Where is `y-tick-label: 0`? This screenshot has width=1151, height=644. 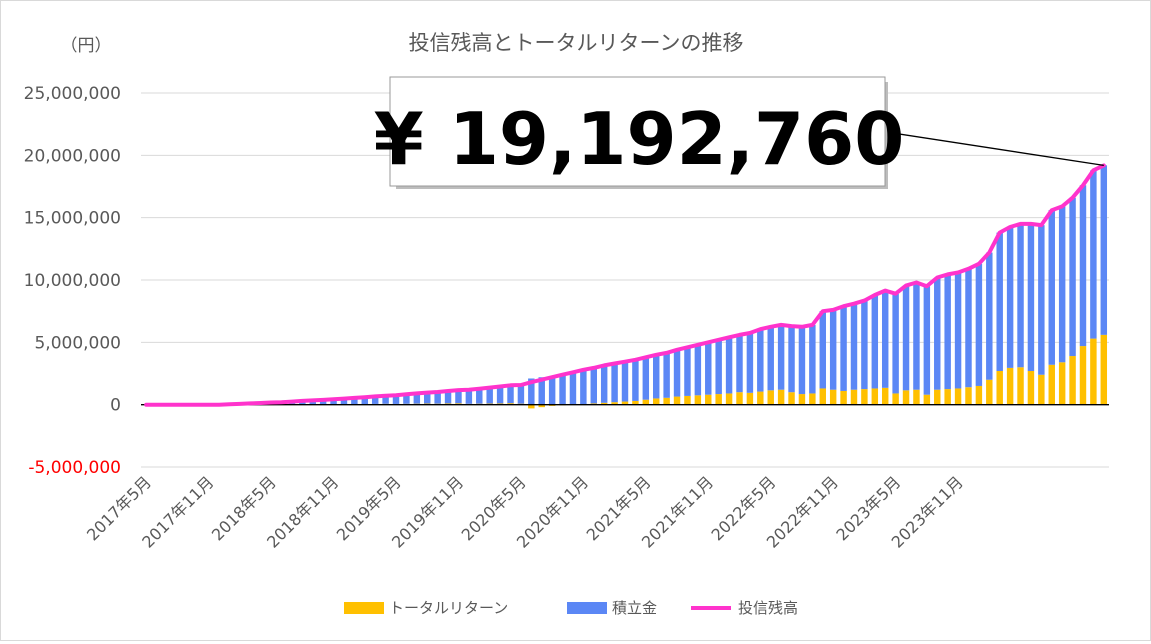 y-tick-label: 0 is located at coordinates (115, 406).